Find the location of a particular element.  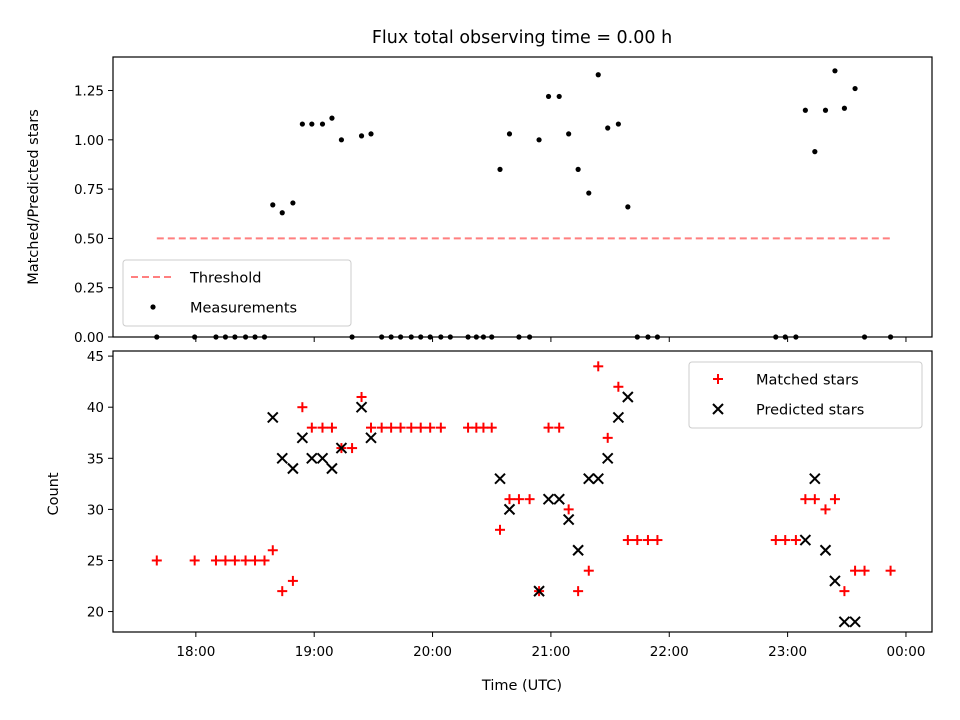

count-x-tick-label: 18:00 is located at coordinates (195, 652).